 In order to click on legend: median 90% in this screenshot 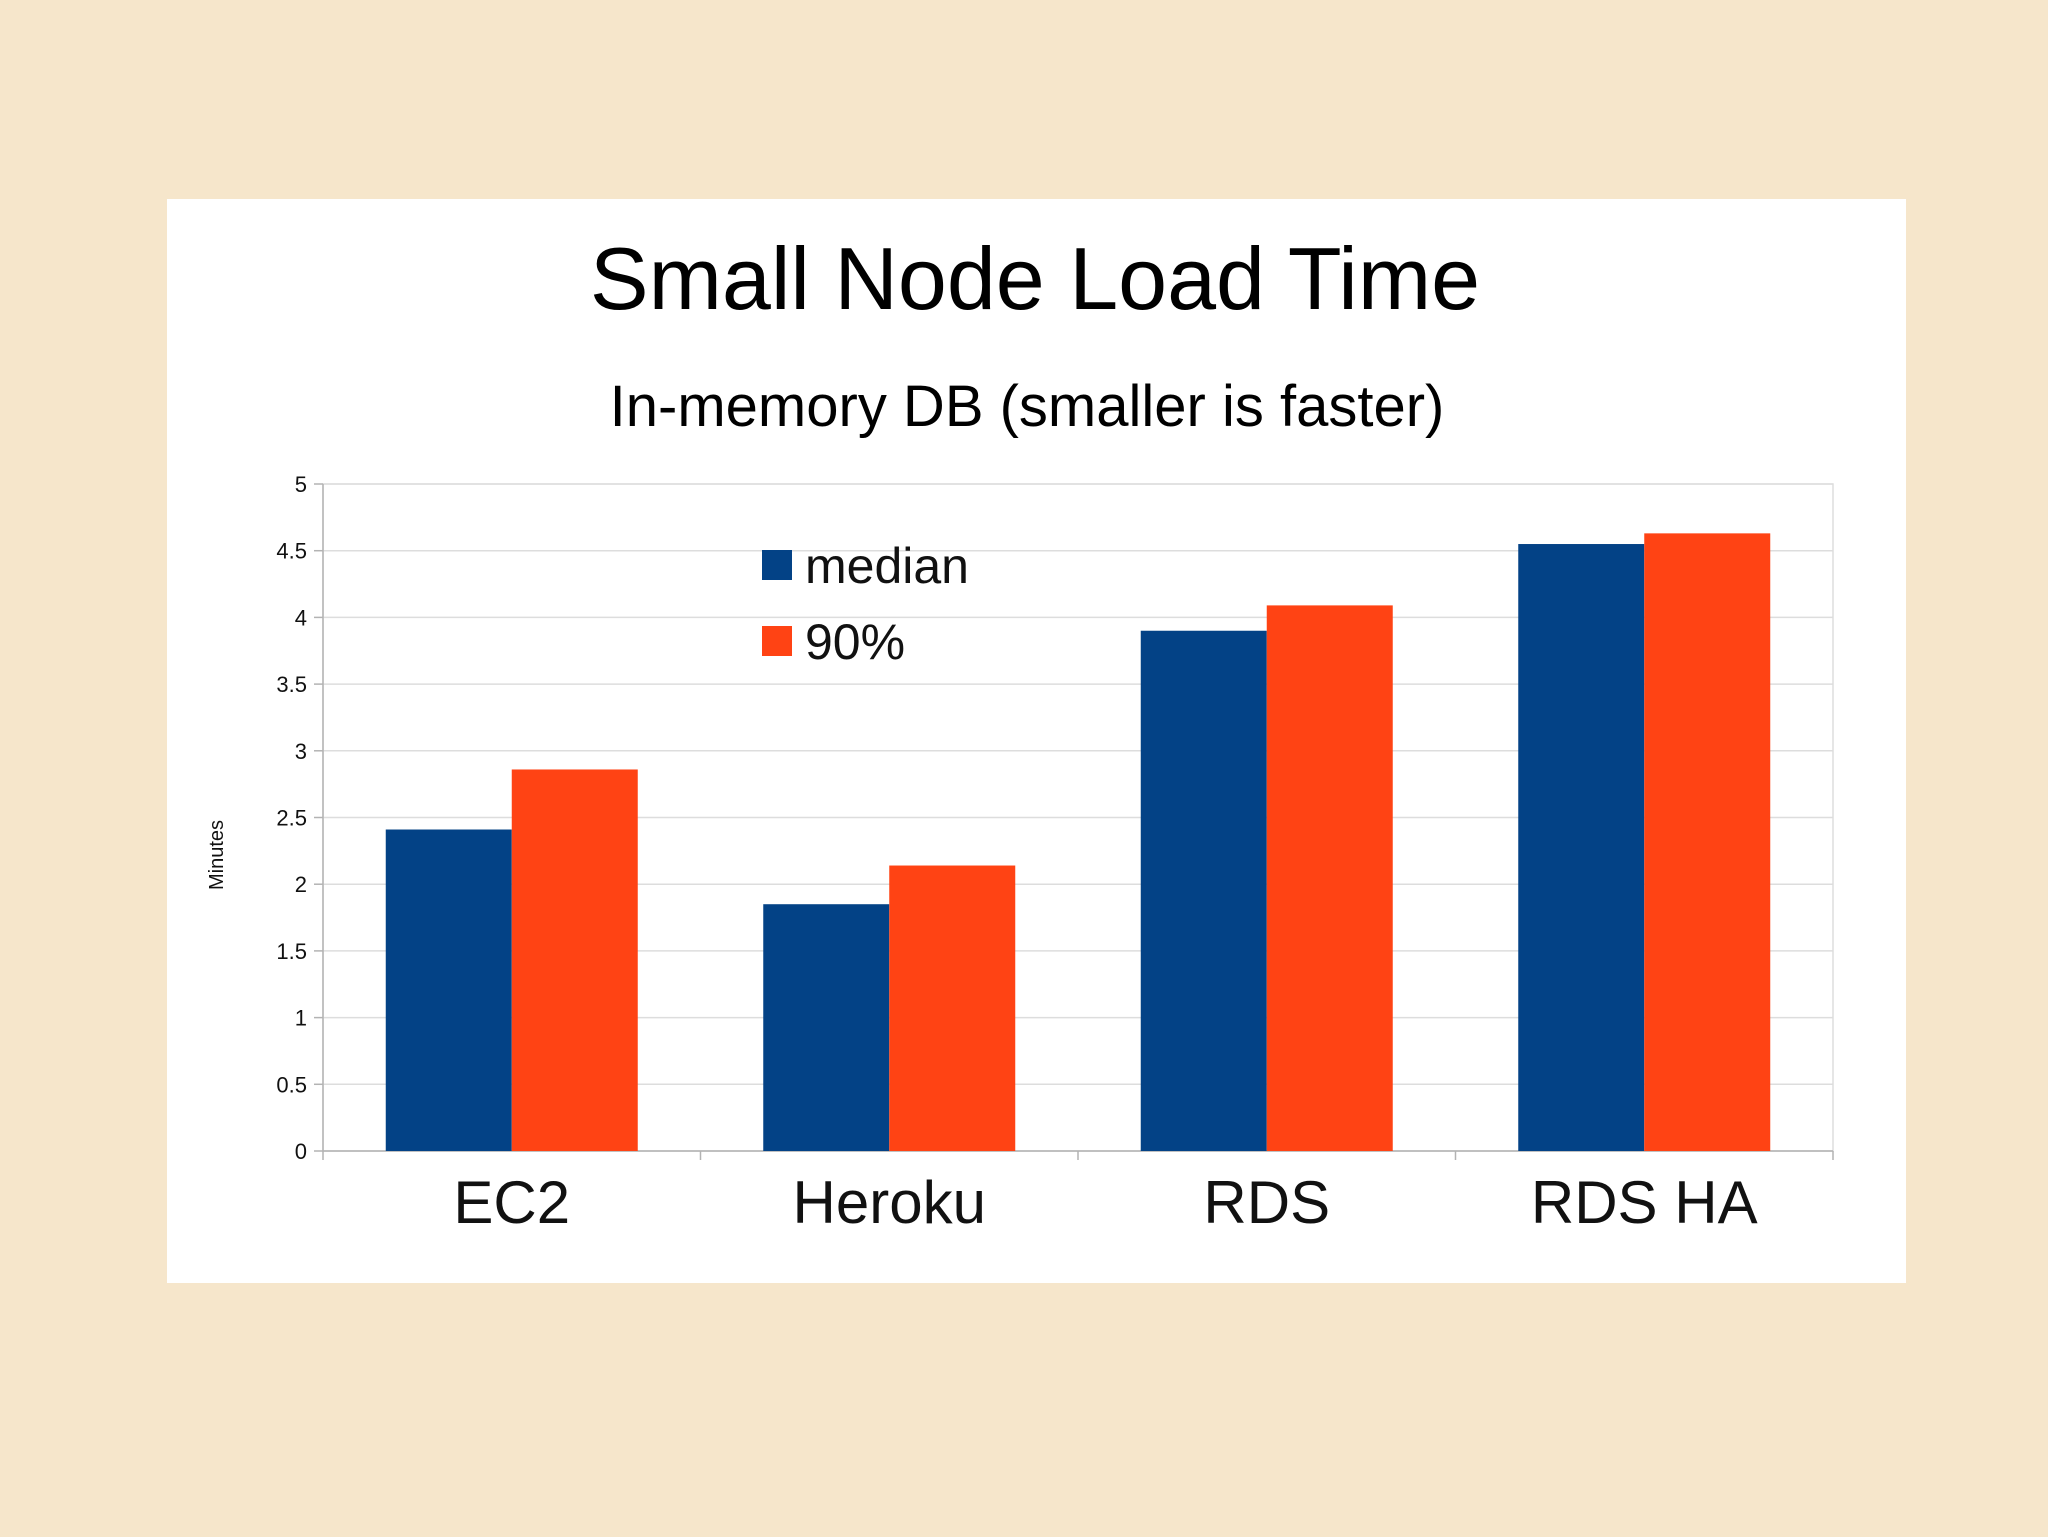, I will do `click(865, 604)`.